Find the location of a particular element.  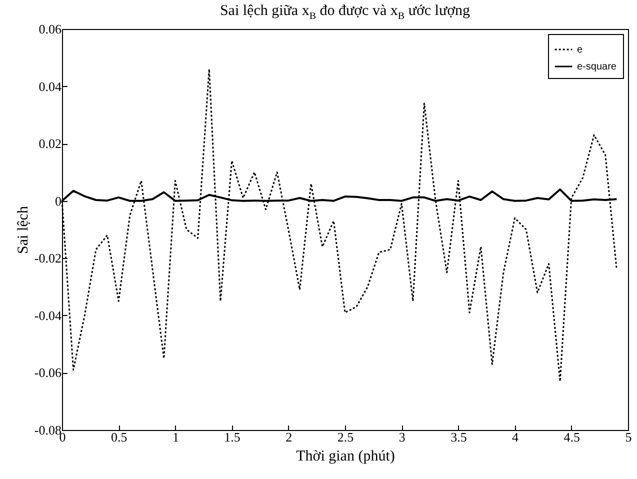

y-tick-label: 0.04 is located at coordinates (50, 86).